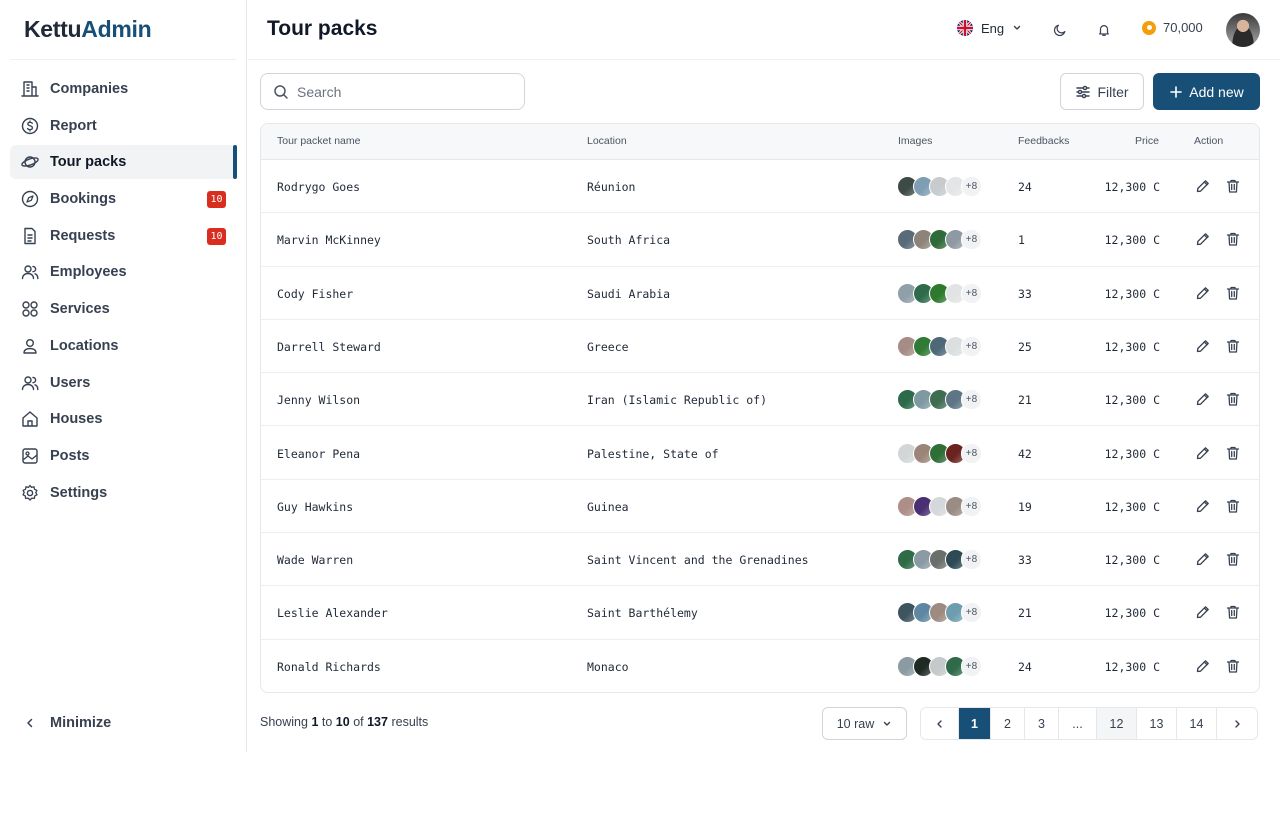 This screenshot has width=1280, height=832. Describe the element at coordinates (88, 29) in the screenshot. I see `brand-logo: KettuAdmin` at that location.